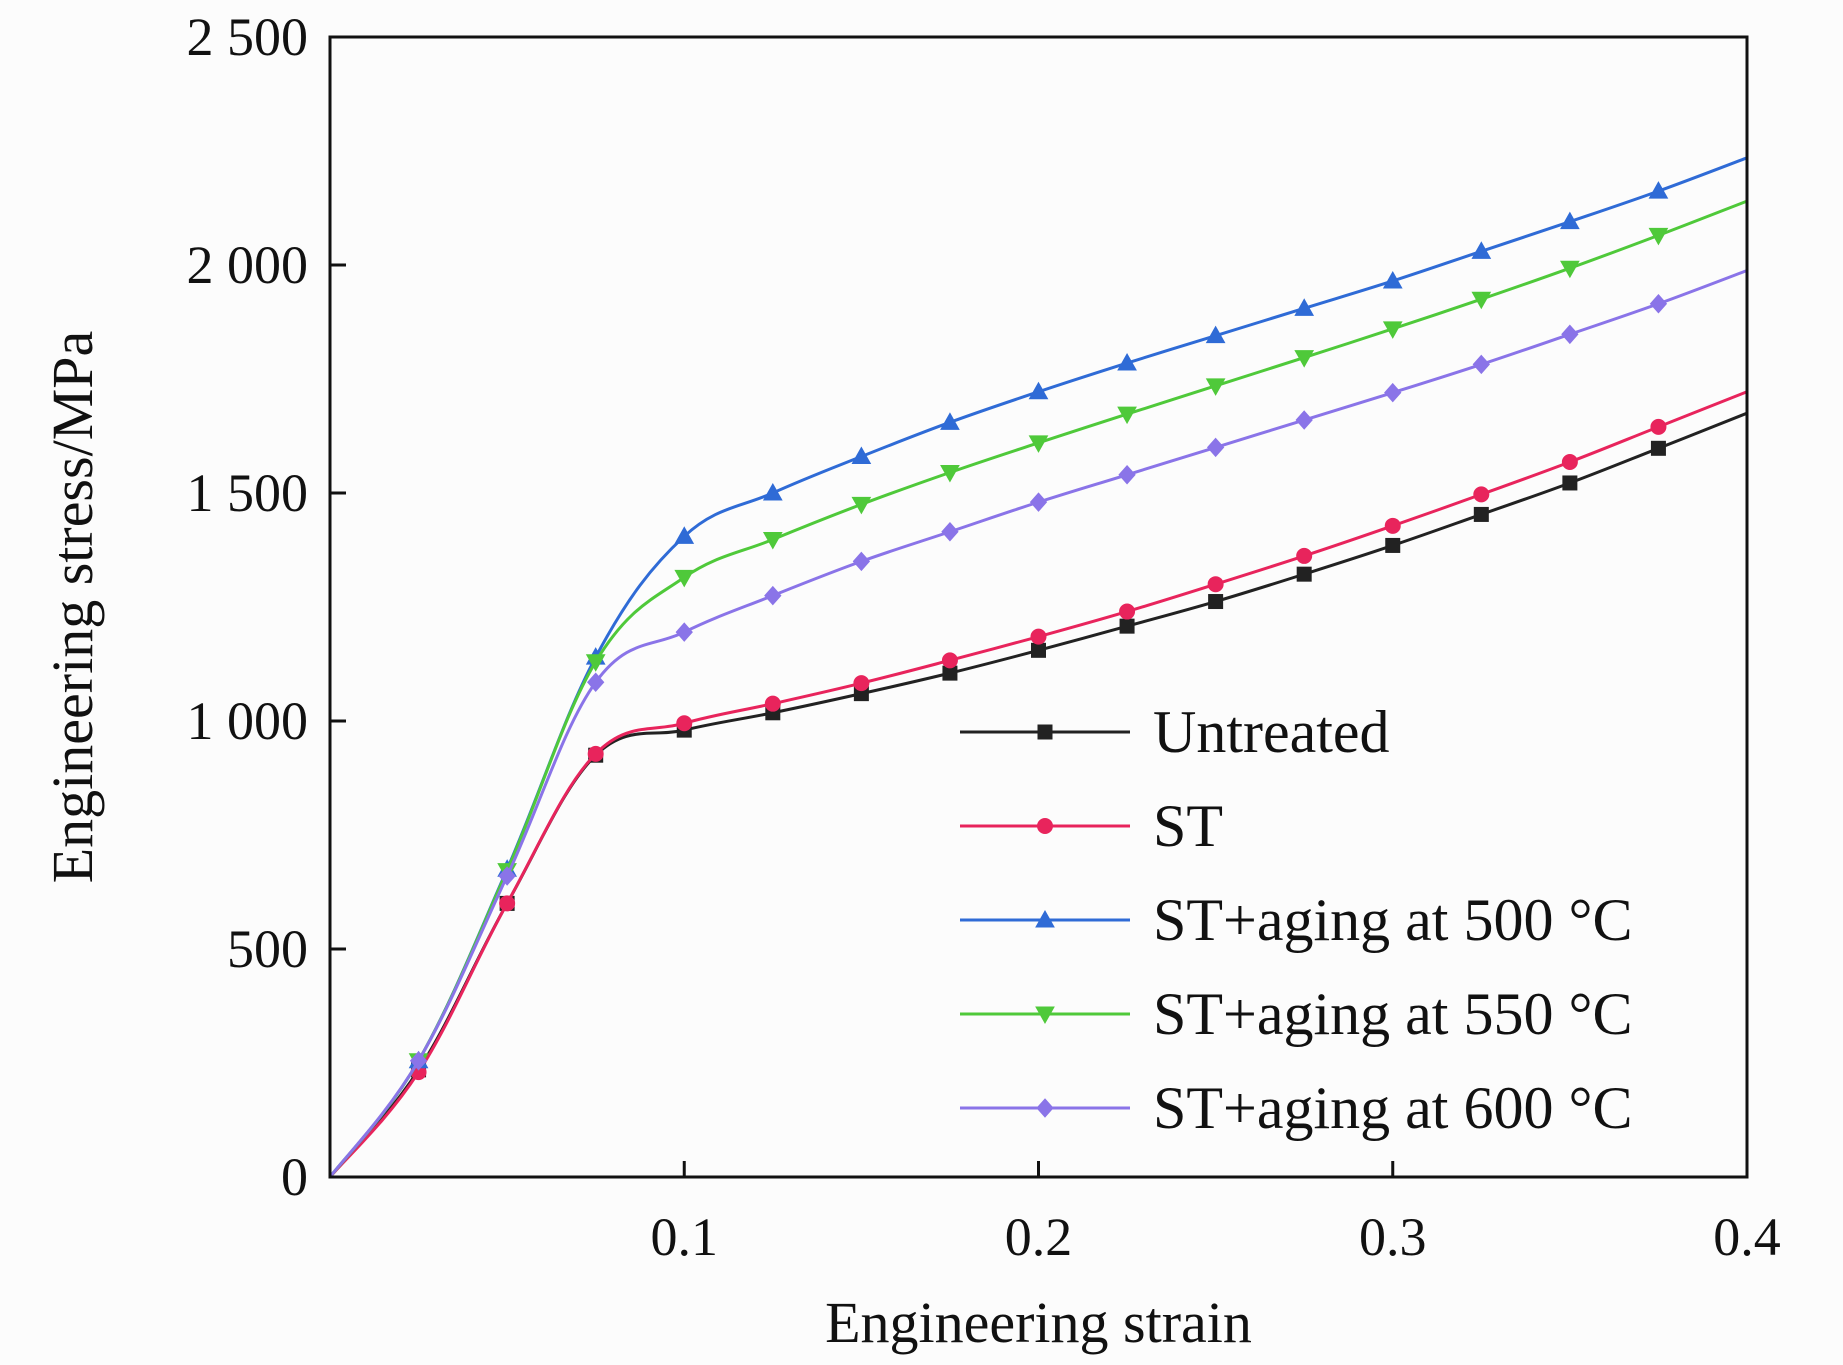 This screenshot has height=1365, width=1843. I want to click on x-tick-label: 0.2, so click(1039, 1237).